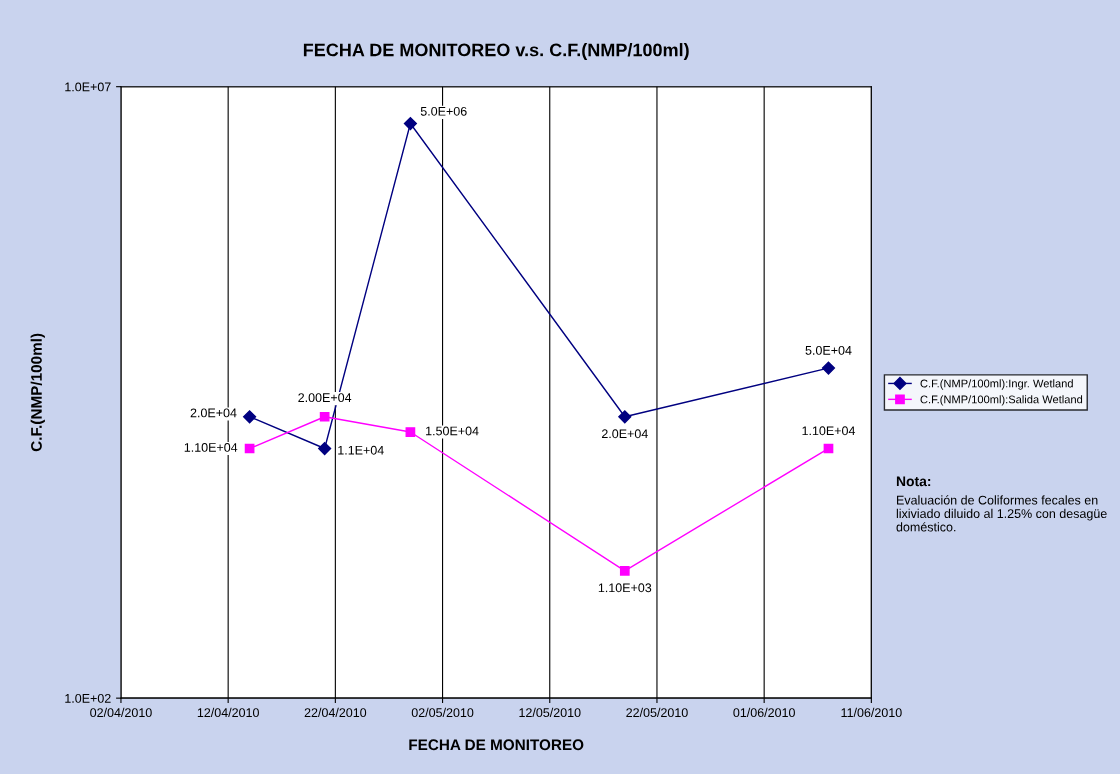  What do you see at coordinates (335, 712) in the screenshot?
I see `x-tick-label: 22/04/2010` at bounding box center [335, 712].